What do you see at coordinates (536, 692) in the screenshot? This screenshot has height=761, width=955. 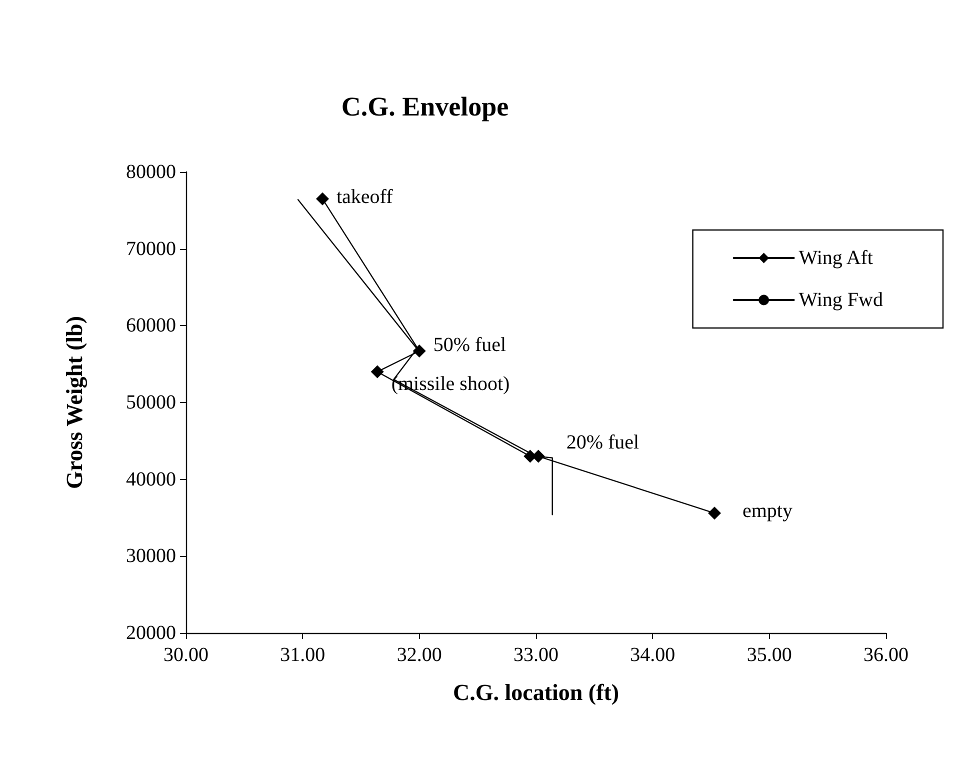 I see `x-axis-title: C.G. location (ft)` at bounding box center [536, 692].